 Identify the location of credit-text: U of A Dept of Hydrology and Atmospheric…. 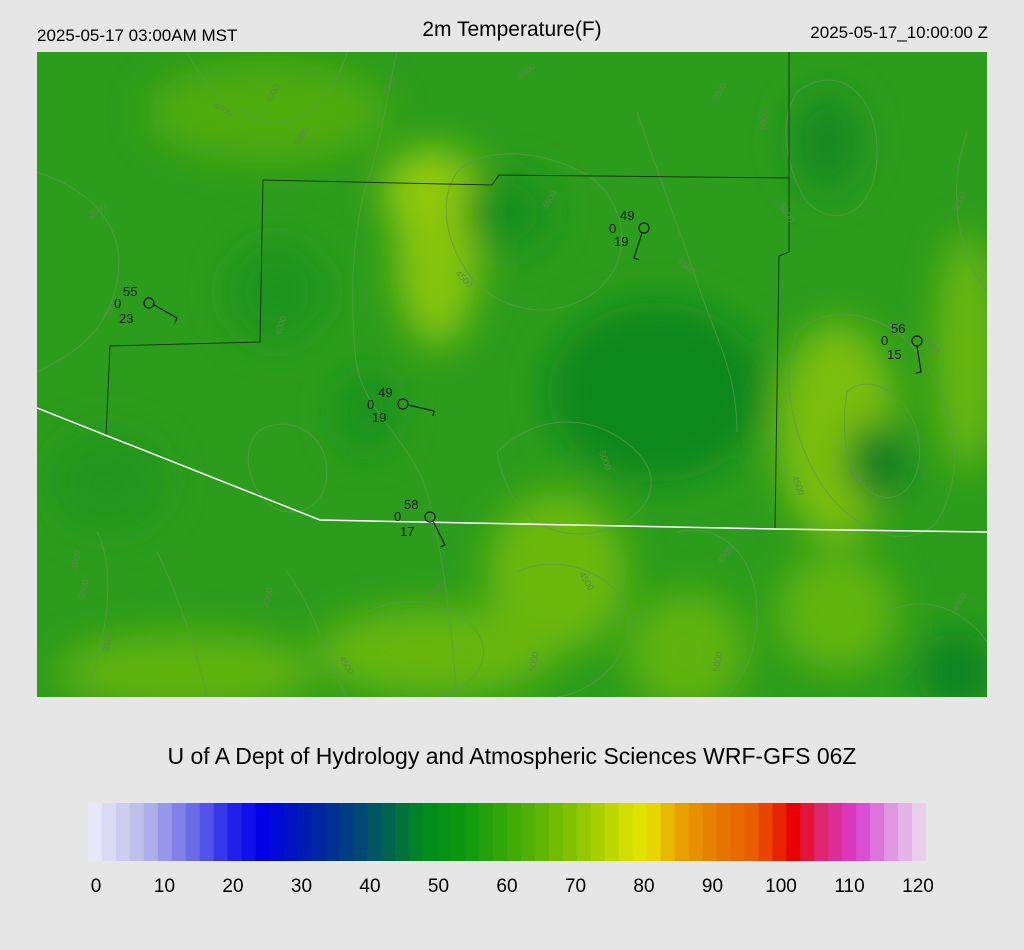
(512, 756).